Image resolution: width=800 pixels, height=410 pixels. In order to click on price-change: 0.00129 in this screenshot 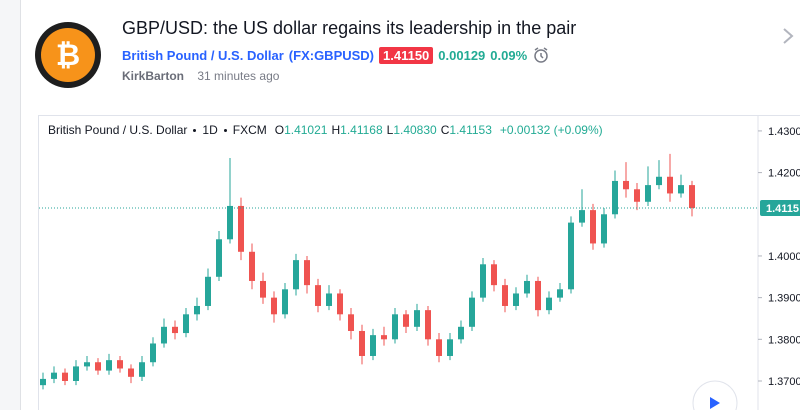, I will do `click(462, 55)`.